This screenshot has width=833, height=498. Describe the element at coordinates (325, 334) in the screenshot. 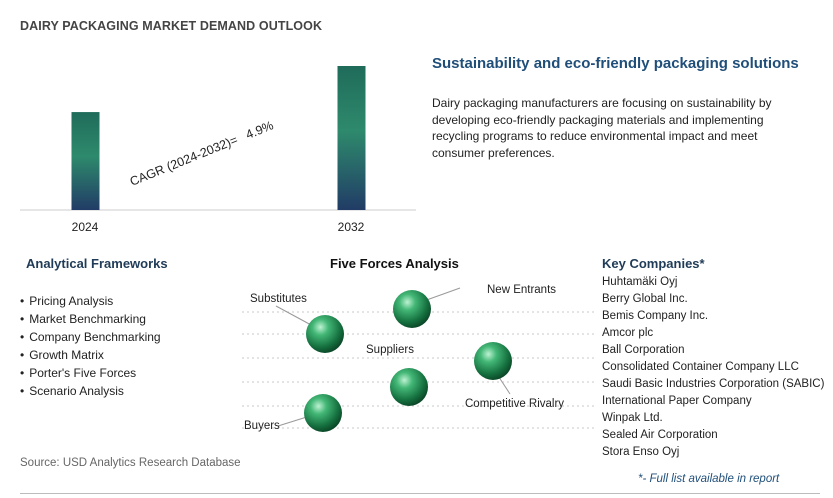

I see `sphere-icon-substitutes` at that location.